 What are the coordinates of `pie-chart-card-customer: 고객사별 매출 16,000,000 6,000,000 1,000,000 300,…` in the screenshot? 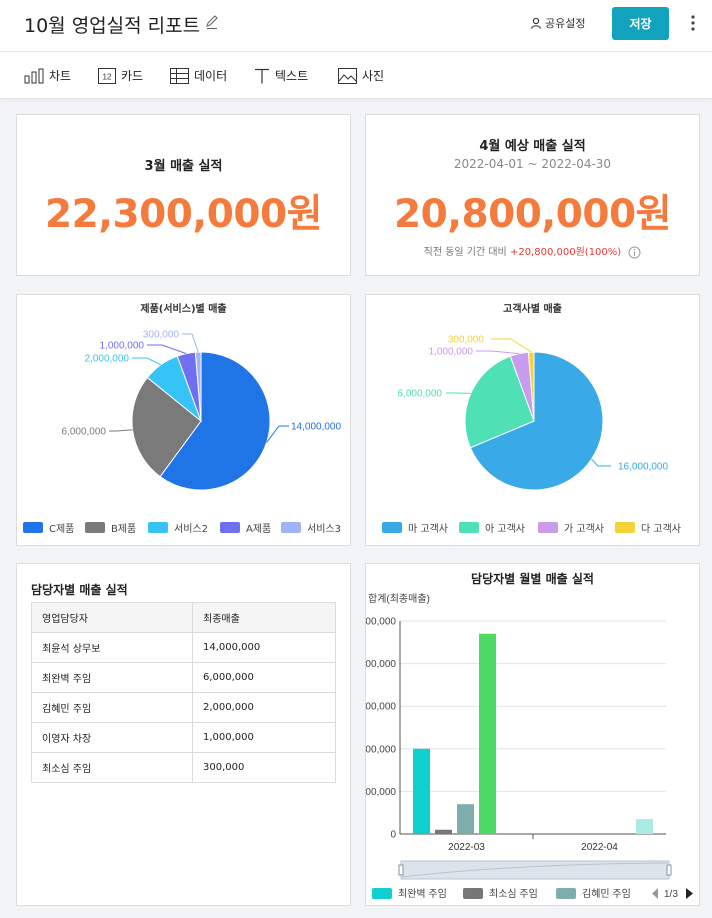 It's located at (532, 420).